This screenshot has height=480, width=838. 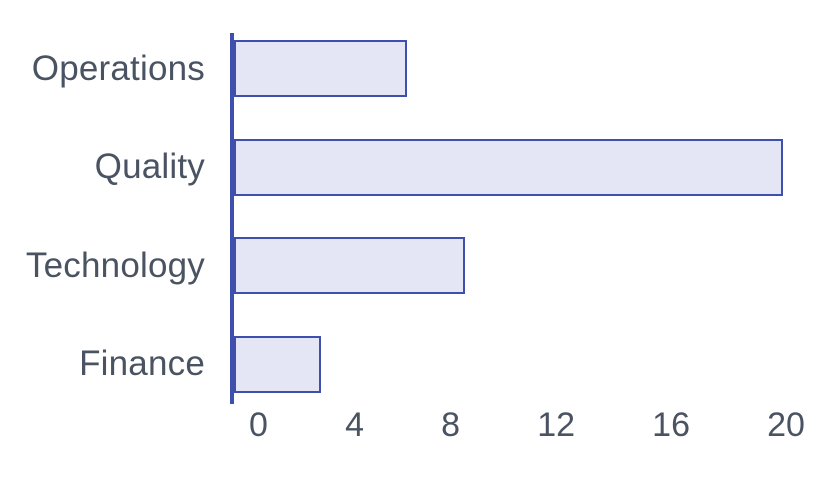 What do you see at coordinates (556, 425) in the screenshot?
I see `tick-label-12: 12` at bounding box center [556, 425].